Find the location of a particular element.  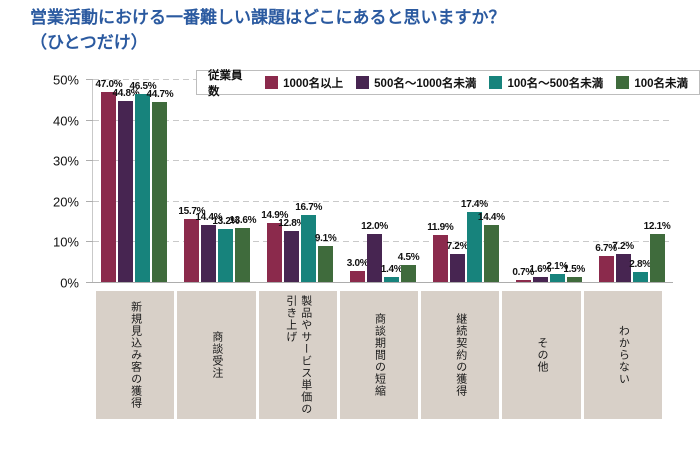

bar-value-label: 1.5% is located at coordinates (574, 269).